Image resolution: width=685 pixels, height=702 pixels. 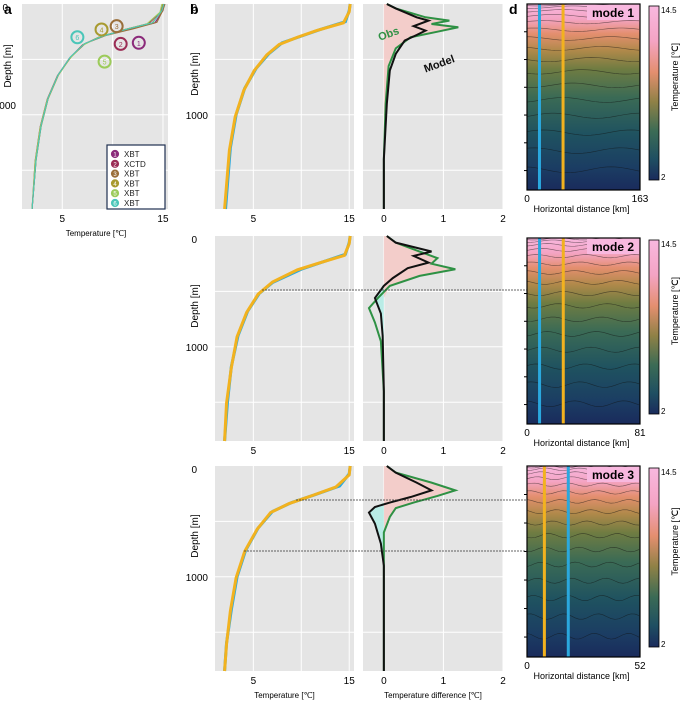 I want to click on d-colorbar-max: 14.5, so click(x=669, y=244).